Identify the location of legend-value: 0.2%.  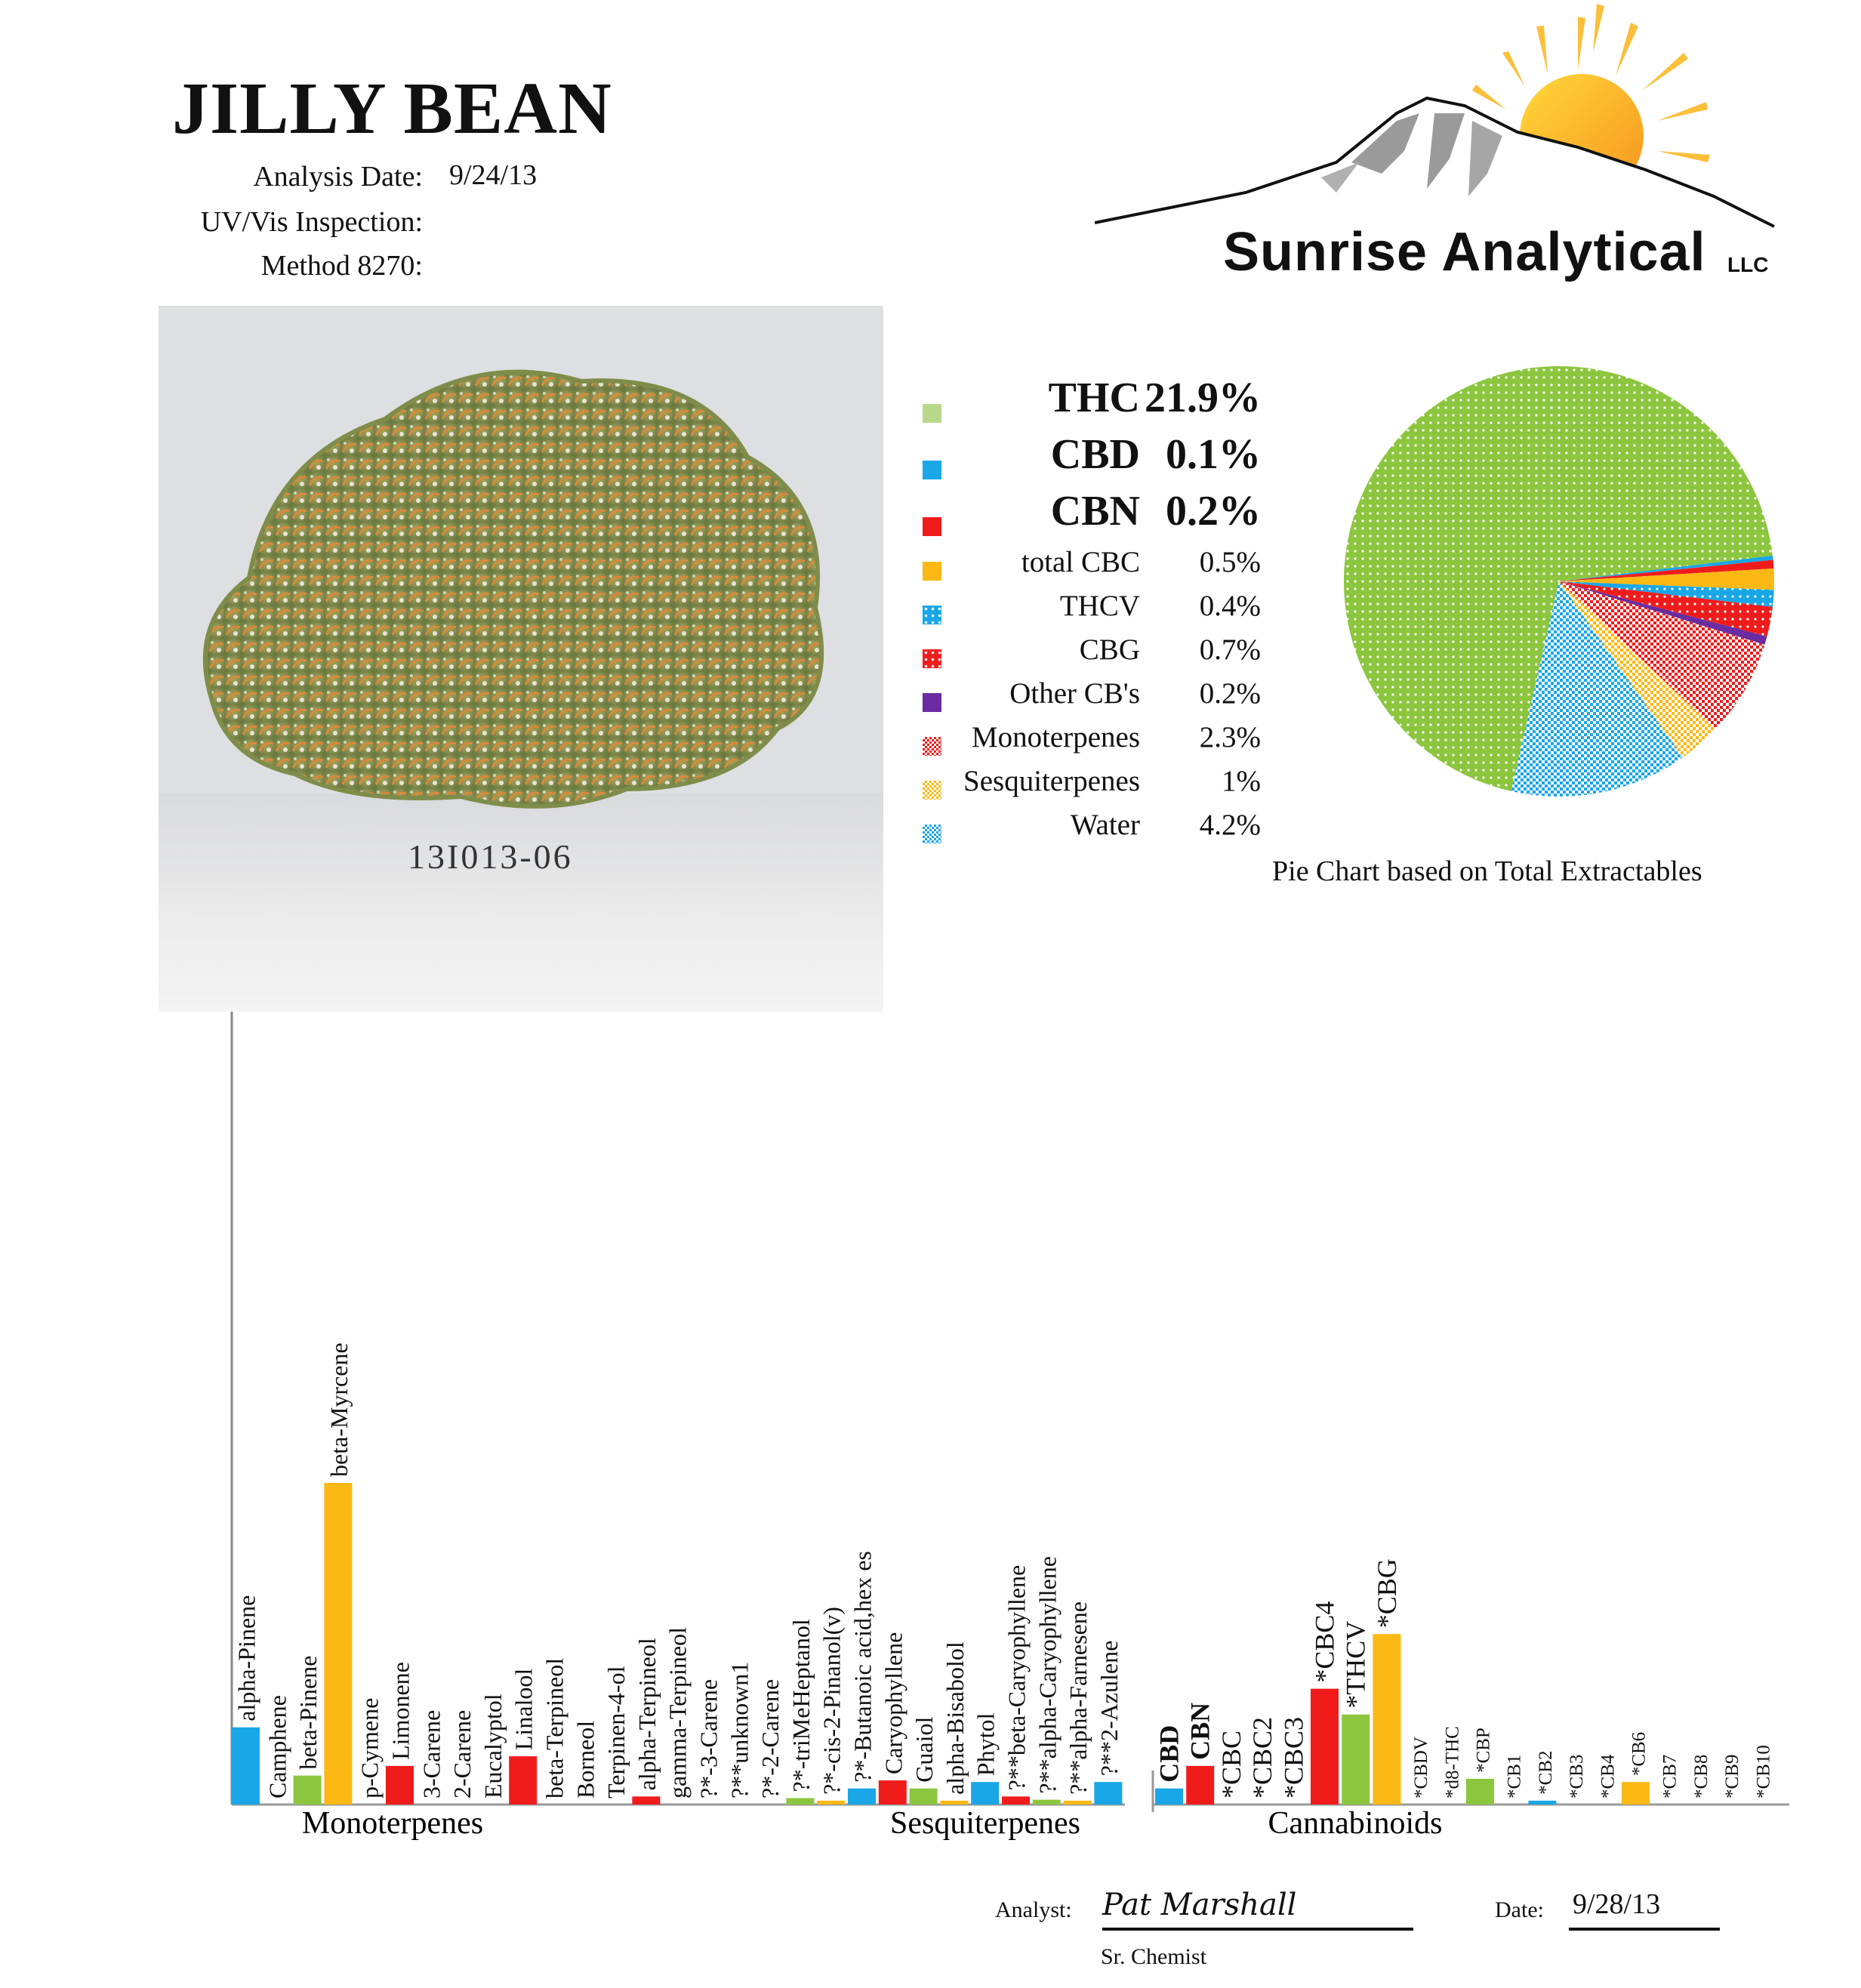
(1213, 511).